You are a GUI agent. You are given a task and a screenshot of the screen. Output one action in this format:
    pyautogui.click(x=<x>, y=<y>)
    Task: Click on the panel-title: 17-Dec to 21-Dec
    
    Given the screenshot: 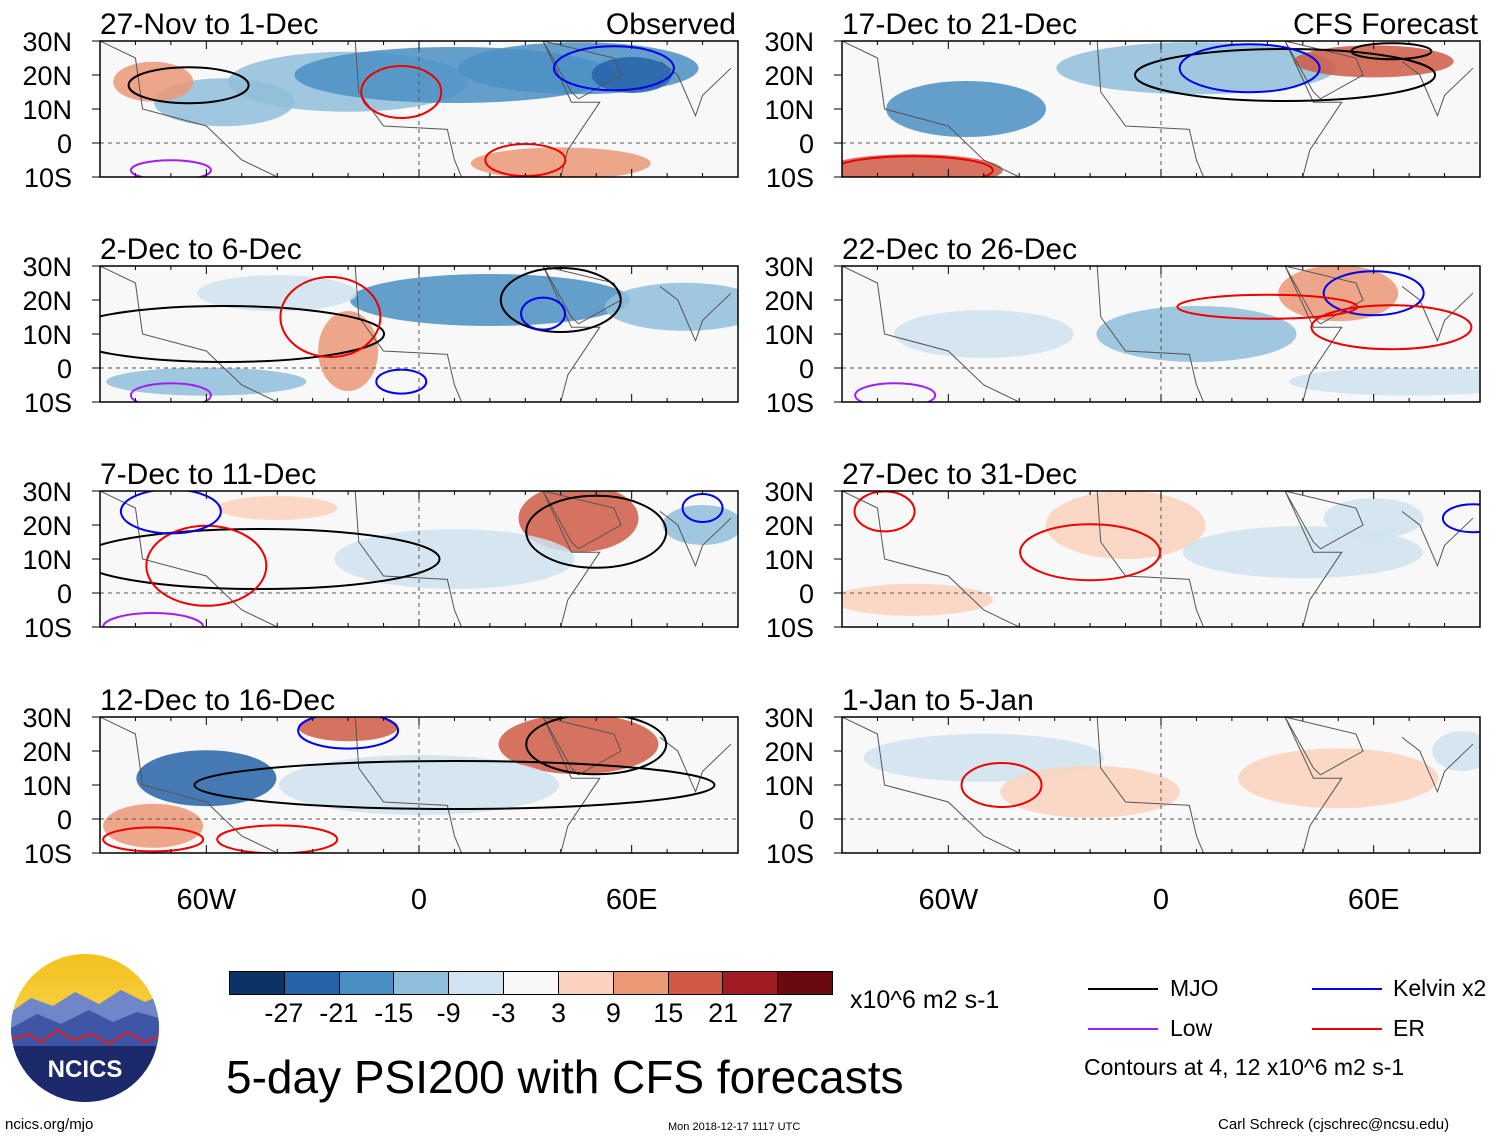 What is the action you would take?
    pyautogui.click(x=959, y=24)
    